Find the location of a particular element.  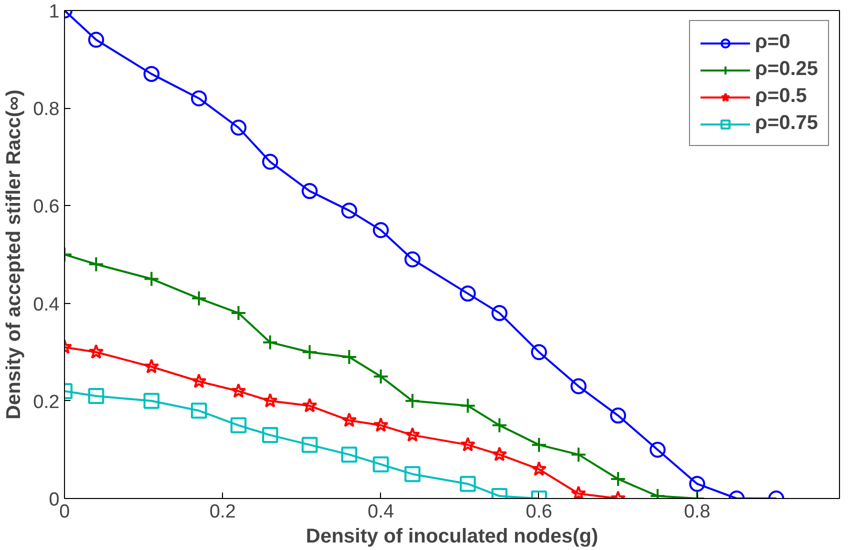

y-tick-label: 1 is located at coordinates (54, 12).